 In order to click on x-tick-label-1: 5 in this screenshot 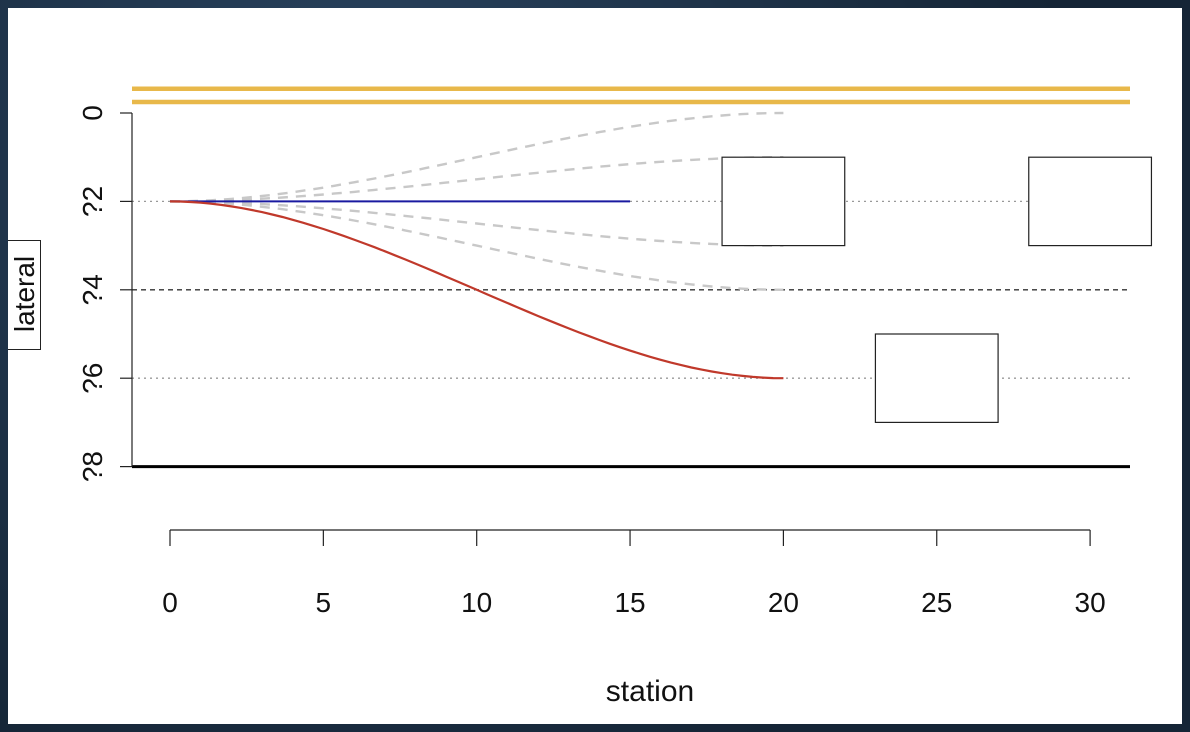, I will do `click(324, 602)`.